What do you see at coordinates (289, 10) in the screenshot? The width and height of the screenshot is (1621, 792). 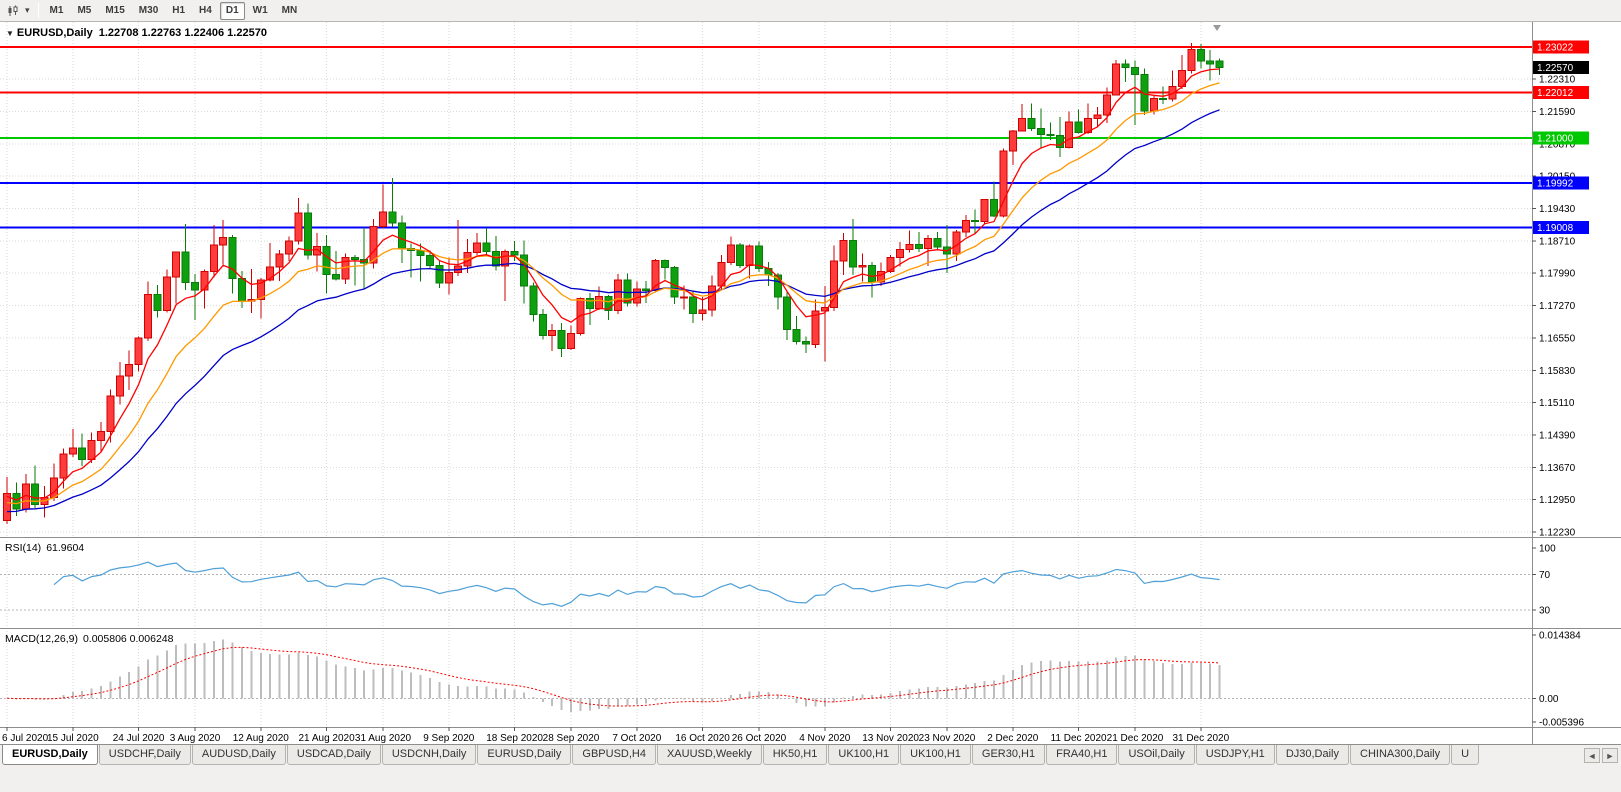 I see `timeframe-button-mn: MN` at bounding box center [289, 10].